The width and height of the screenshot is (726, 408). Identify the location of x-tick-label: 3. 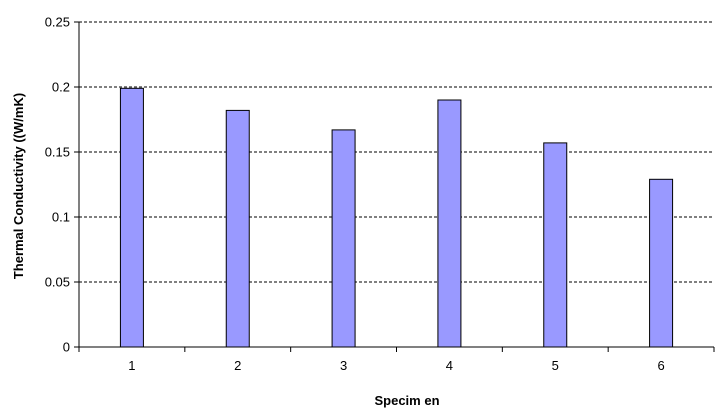
(343, 365).